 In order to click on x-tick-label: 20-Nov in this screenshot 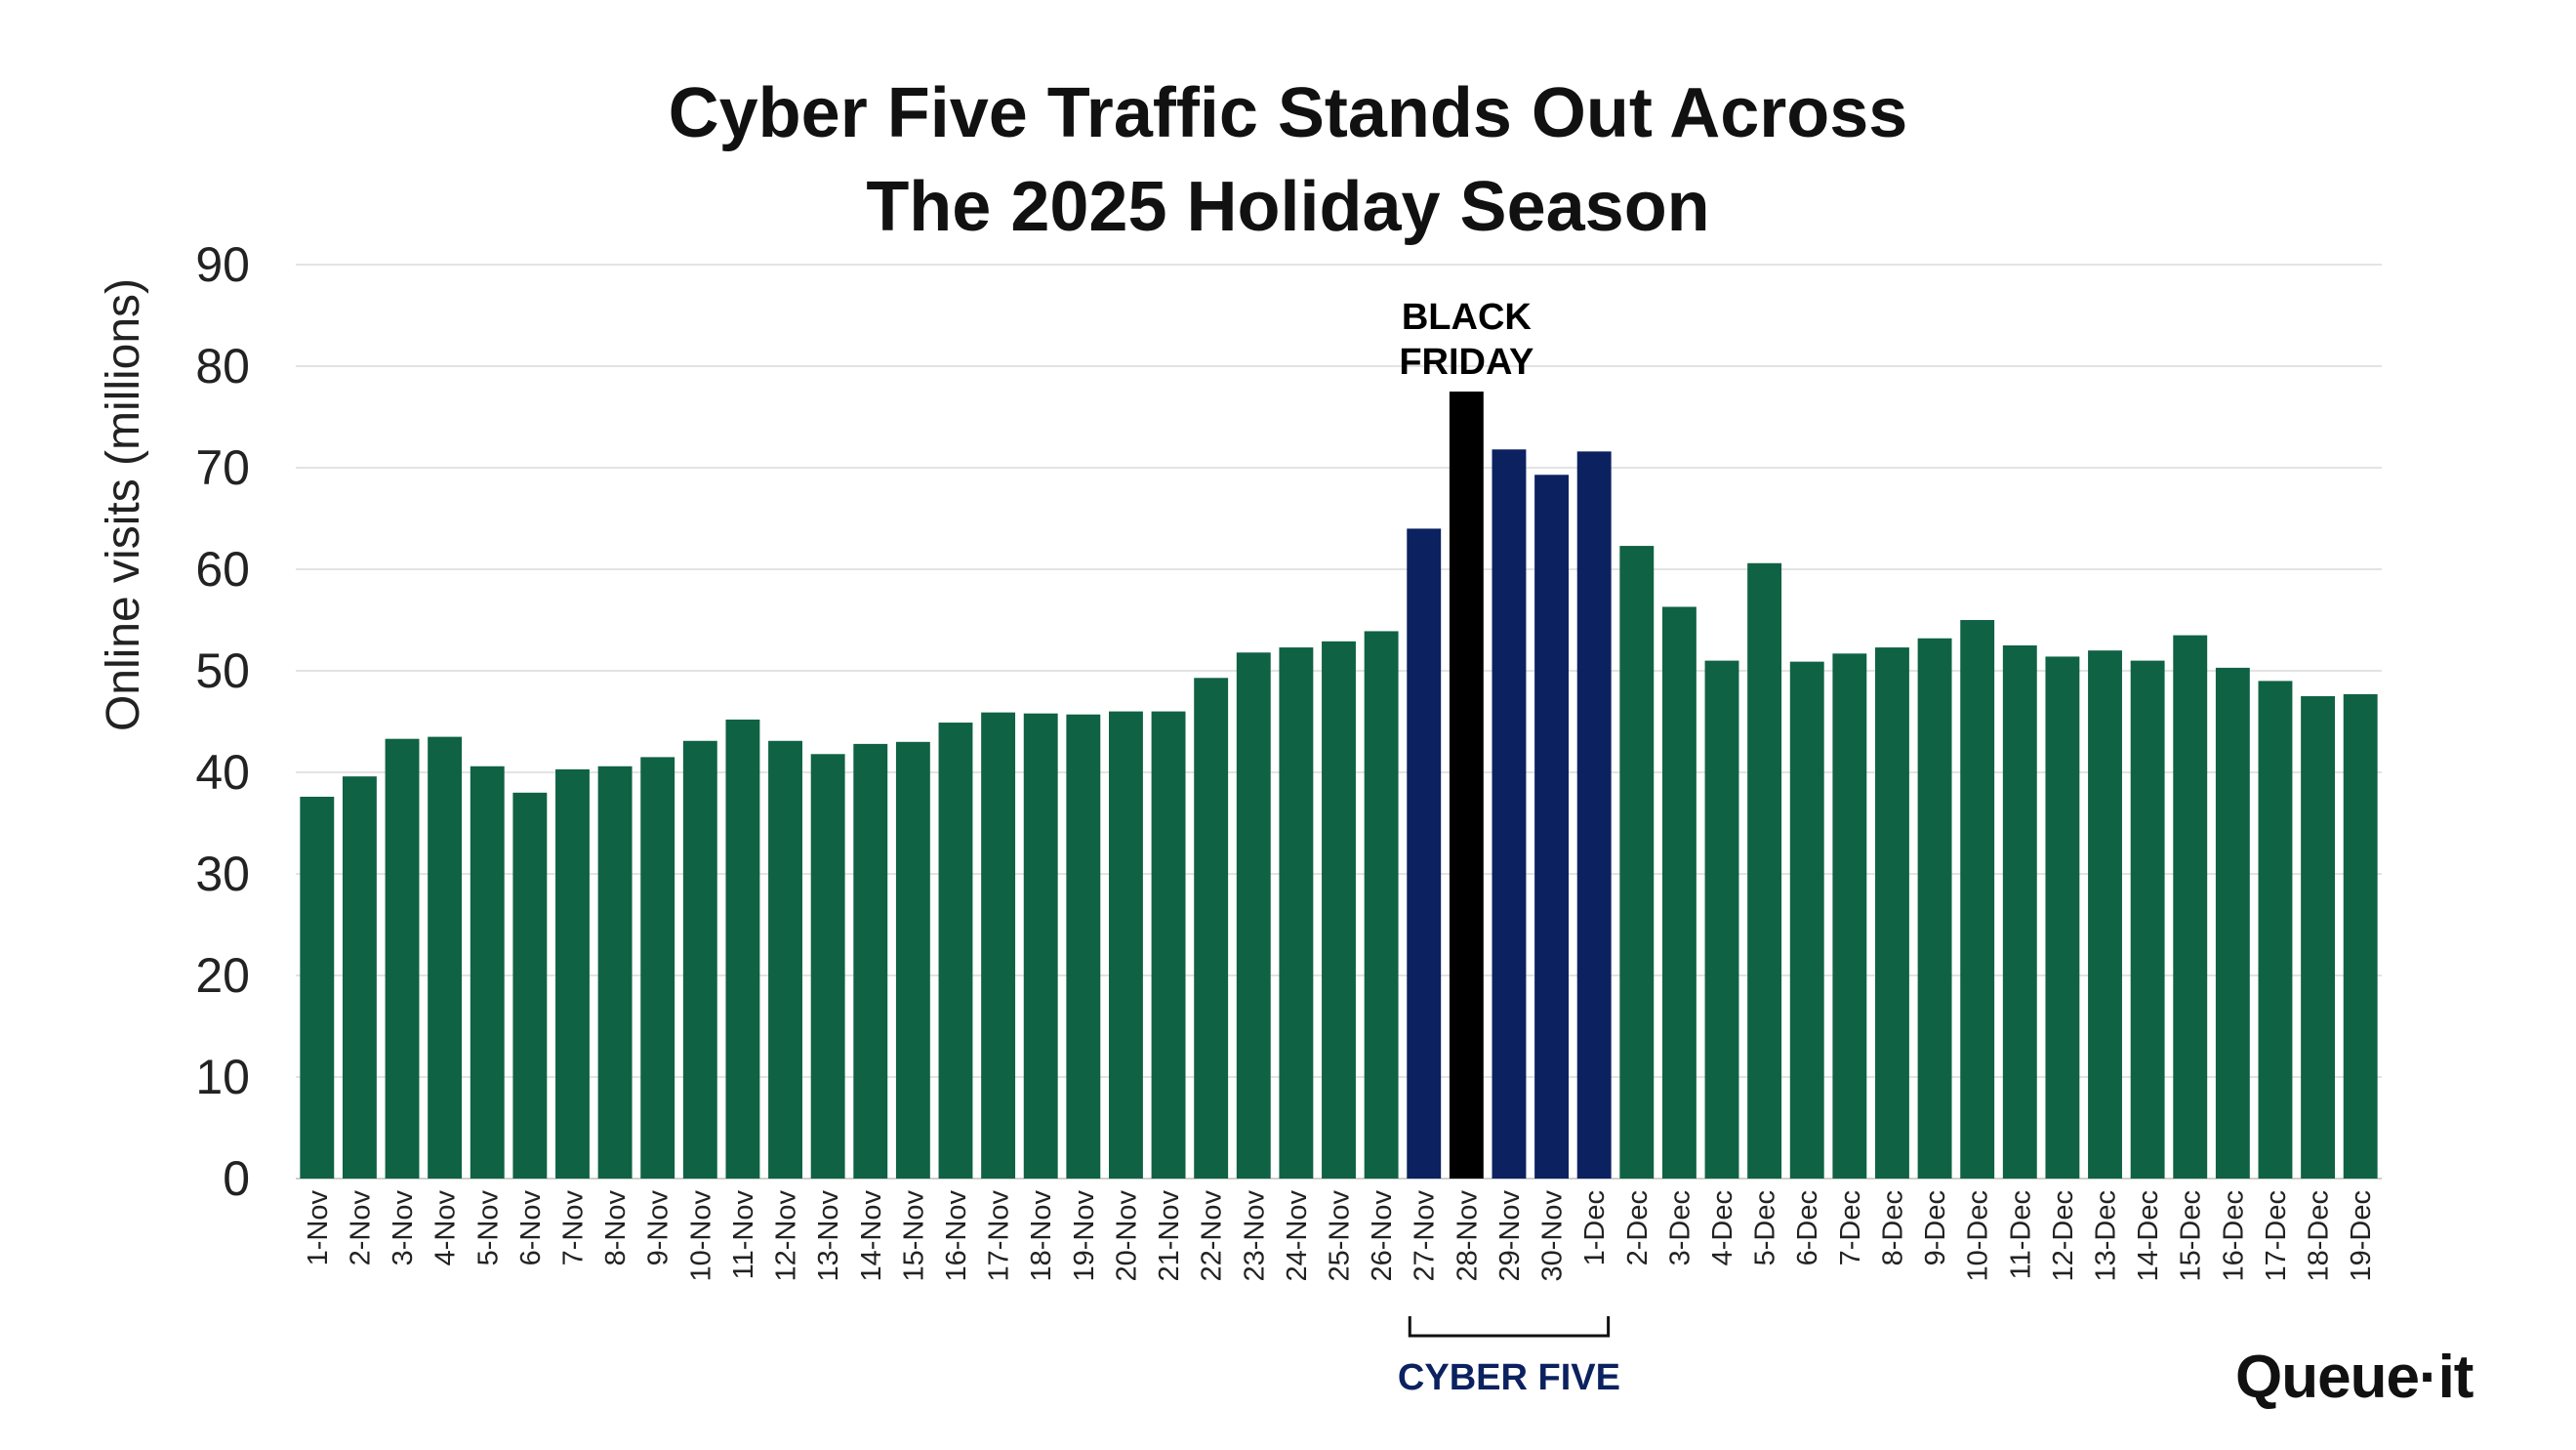, I will do `click(1126, 1236)`.